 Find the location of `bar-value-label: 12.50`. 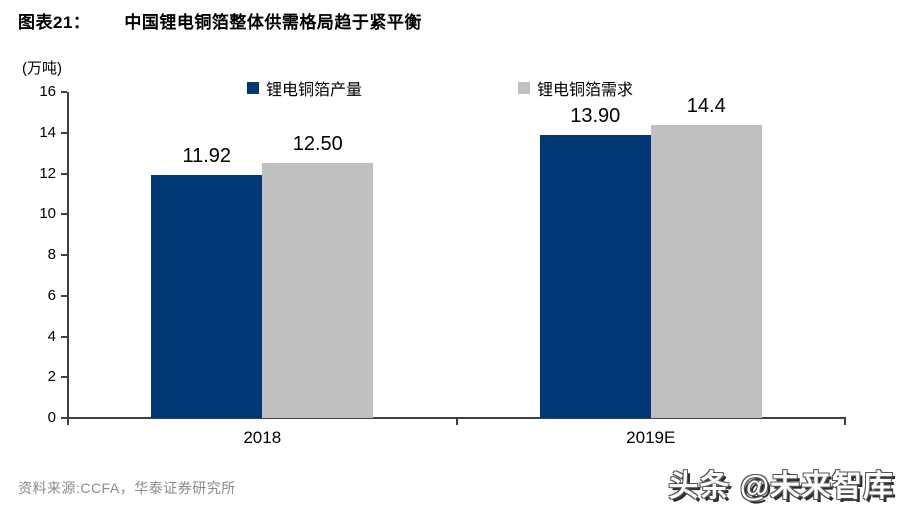

bar-value-label: 12.50 is located at coordinates (317, 144).